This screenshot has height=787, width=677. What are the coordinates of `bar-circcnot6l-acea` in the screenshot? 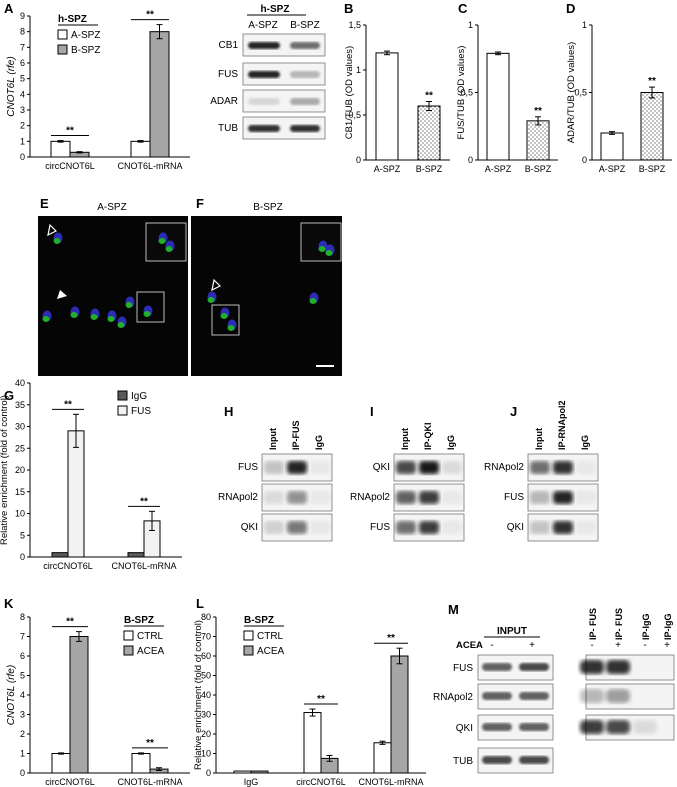 It's located at (79, 705).